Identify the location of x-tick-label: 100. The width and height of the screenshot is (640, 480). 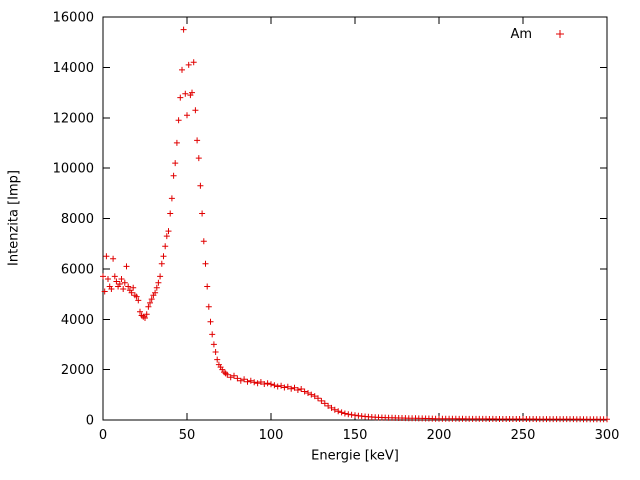
(271, 435).